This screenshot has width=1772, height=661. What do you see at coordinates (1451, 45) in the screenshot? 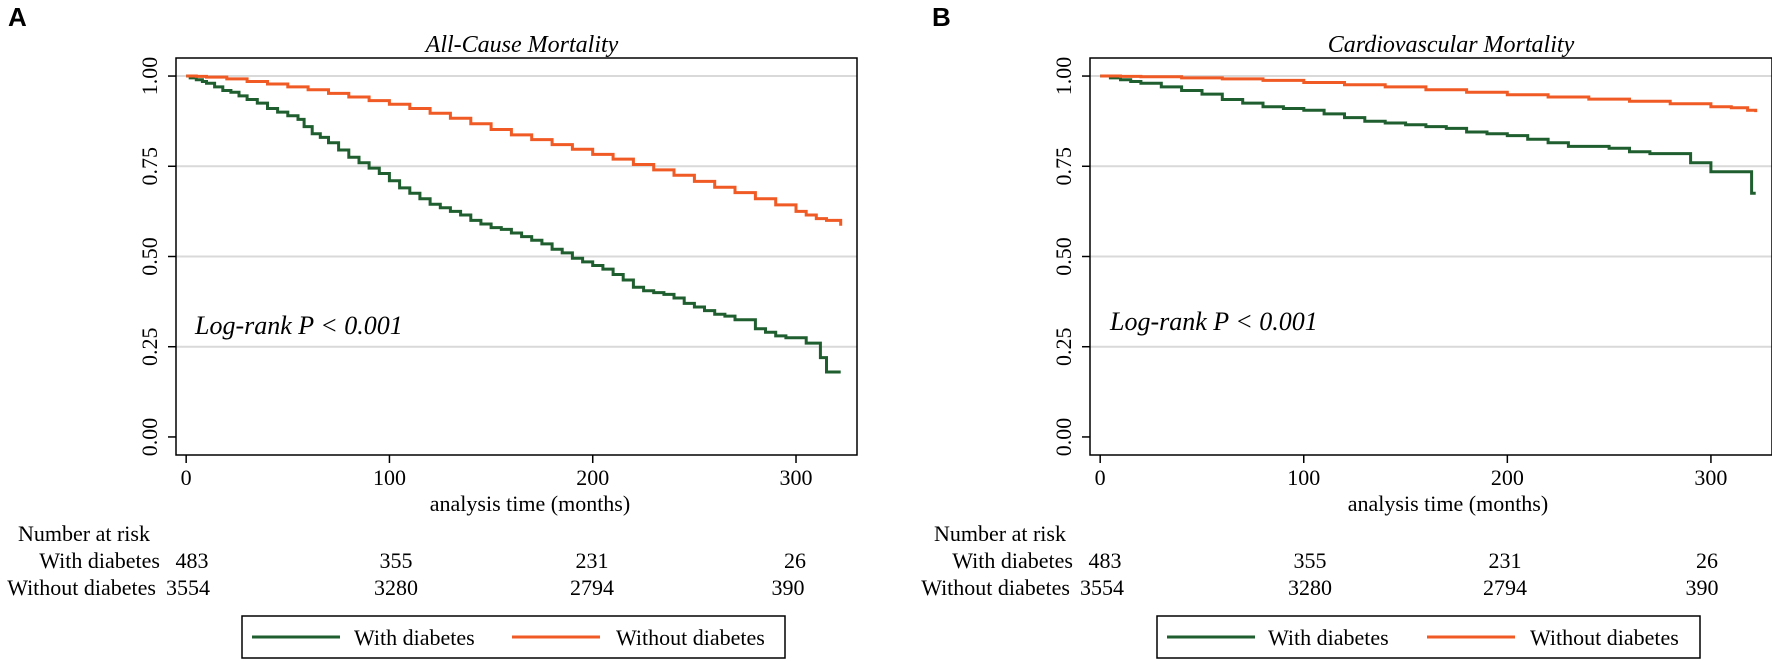
I see `panel-b-title: Cardiovascular Mortality` at bounding box center [1451, 45].